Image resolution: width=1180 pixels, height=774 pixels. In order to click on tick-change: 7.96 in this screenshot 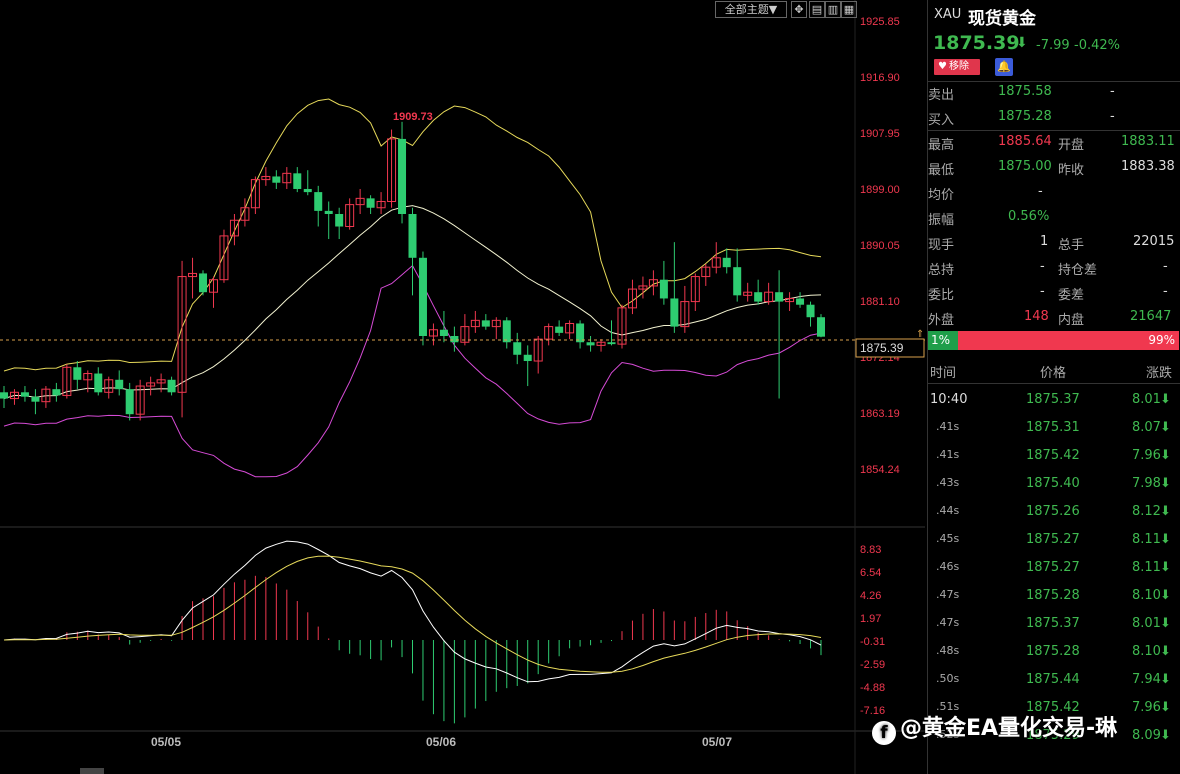, I will do `click(1146, 707)`.